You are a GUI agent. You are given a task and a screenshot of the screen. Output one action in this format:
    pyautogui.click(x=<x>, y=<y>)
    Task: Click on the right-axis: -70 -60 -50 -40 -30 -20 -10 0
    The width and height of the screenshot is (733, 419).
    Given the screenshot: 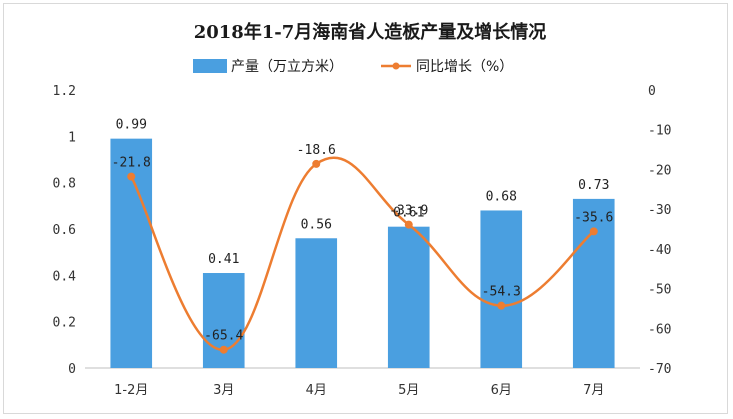 What is the action you would take?
    pyautogui.click(x=659, y=230)
    